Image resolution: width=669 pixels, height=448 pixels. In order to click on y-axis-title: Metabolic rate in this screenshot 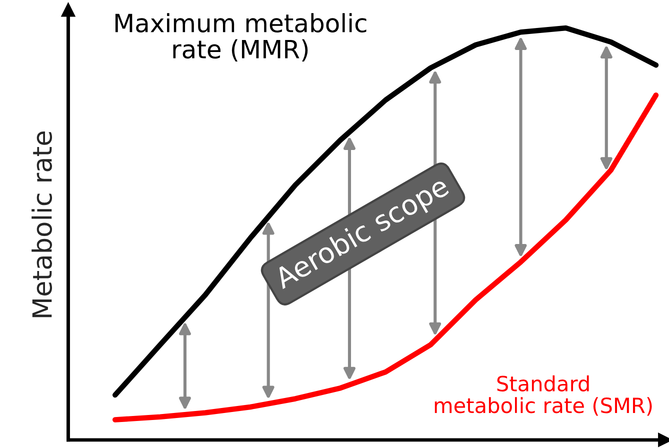, I will do `click(42, 225)`.